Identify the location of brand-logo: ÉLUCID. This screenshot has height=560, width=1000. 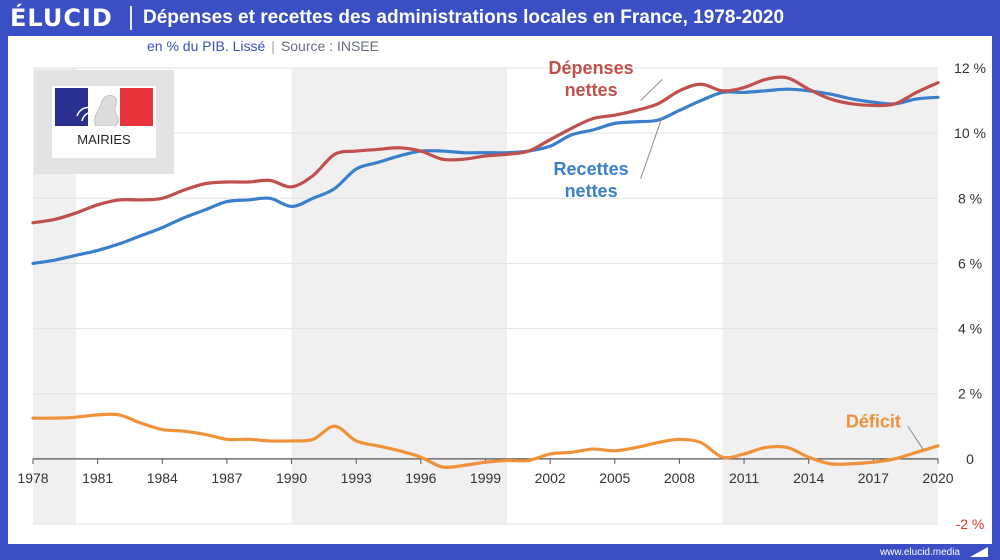
(61, 18).